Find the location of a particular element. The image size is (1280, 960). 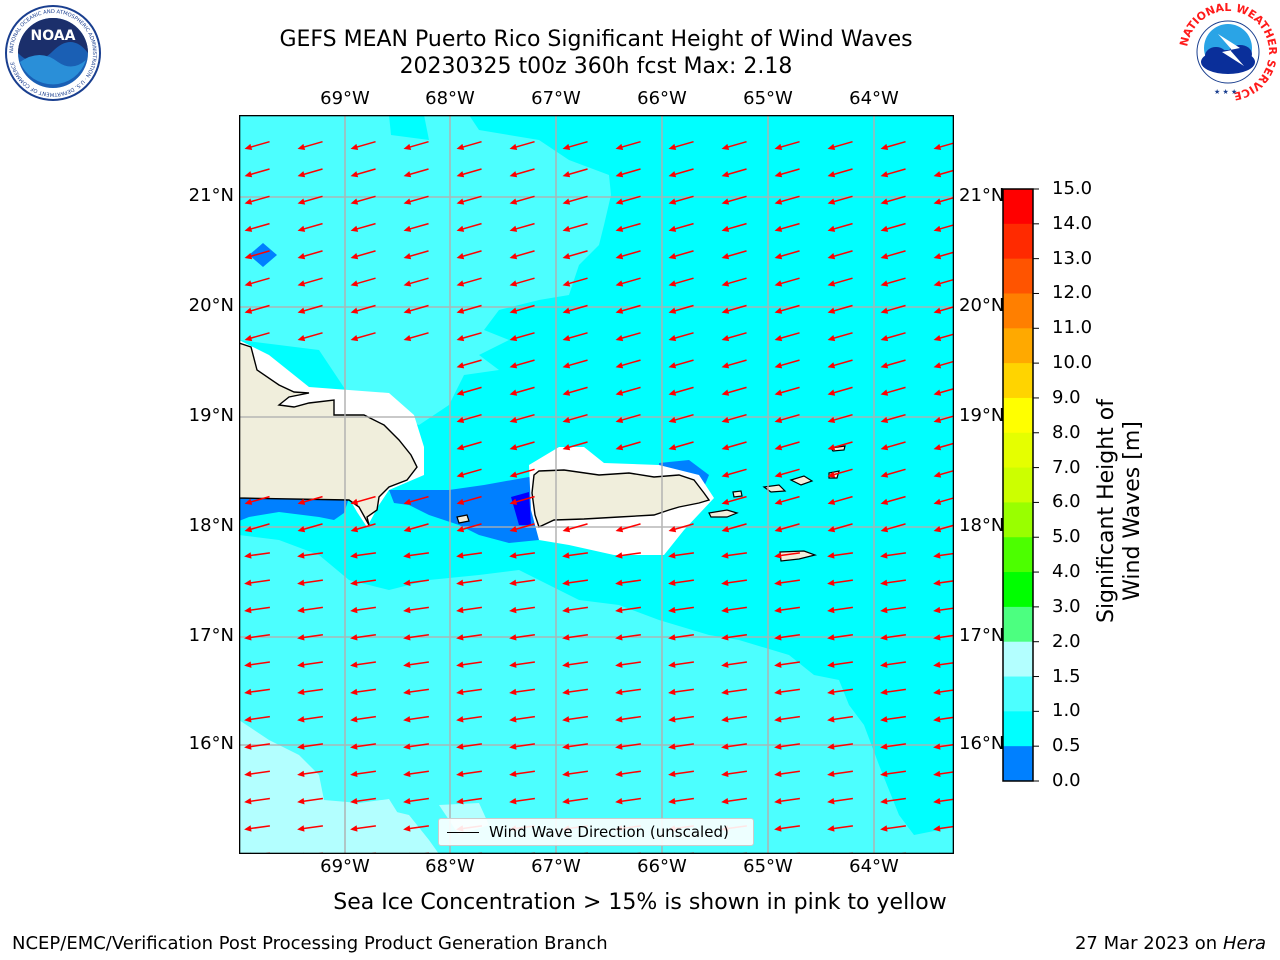

lon-label-bottom: 66°W is located at coordinates (662, 866).